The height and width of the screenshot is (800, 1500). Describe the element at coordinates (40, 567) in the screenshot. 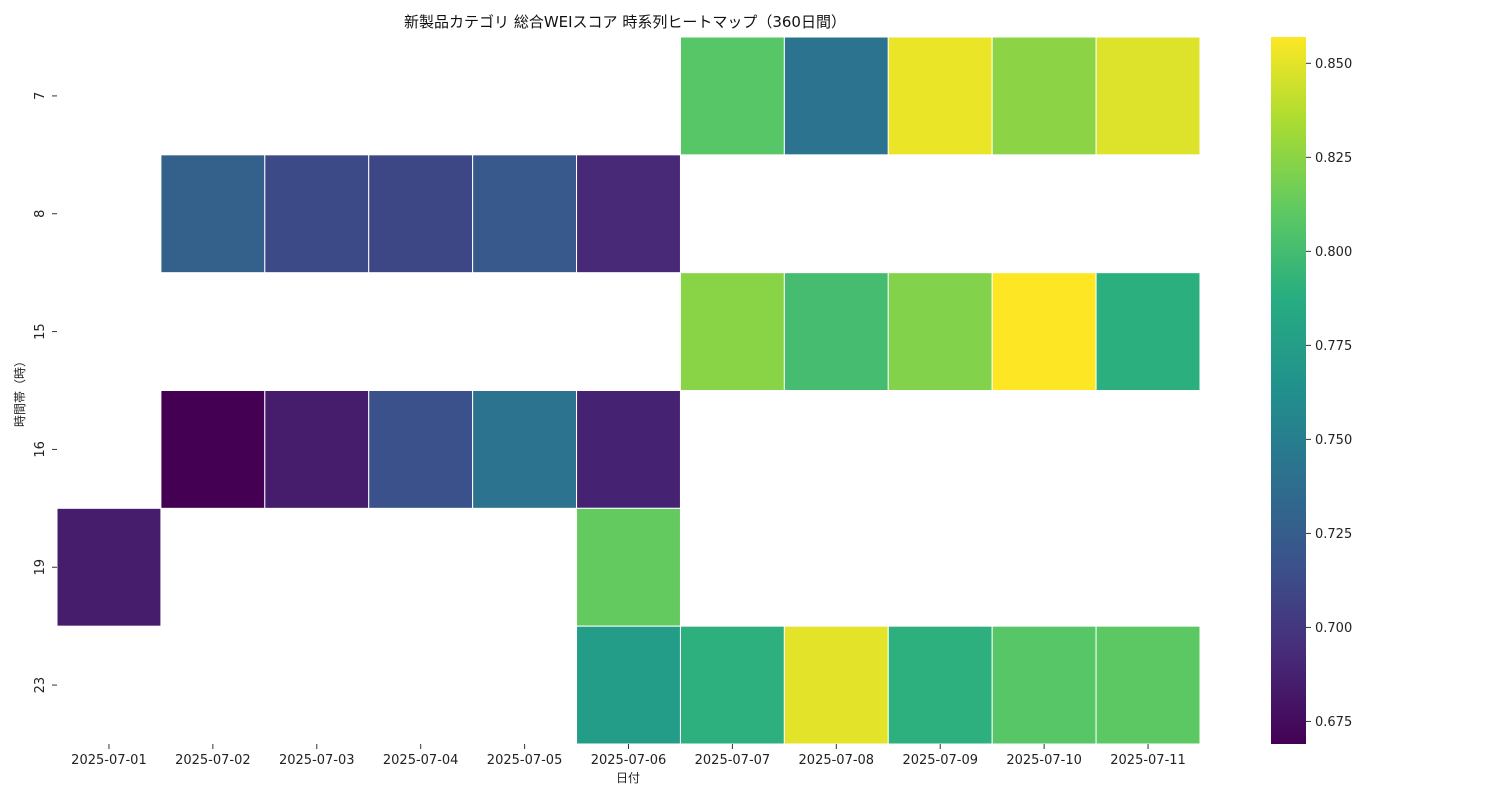

I see `y-tick-label: 19` at that location.